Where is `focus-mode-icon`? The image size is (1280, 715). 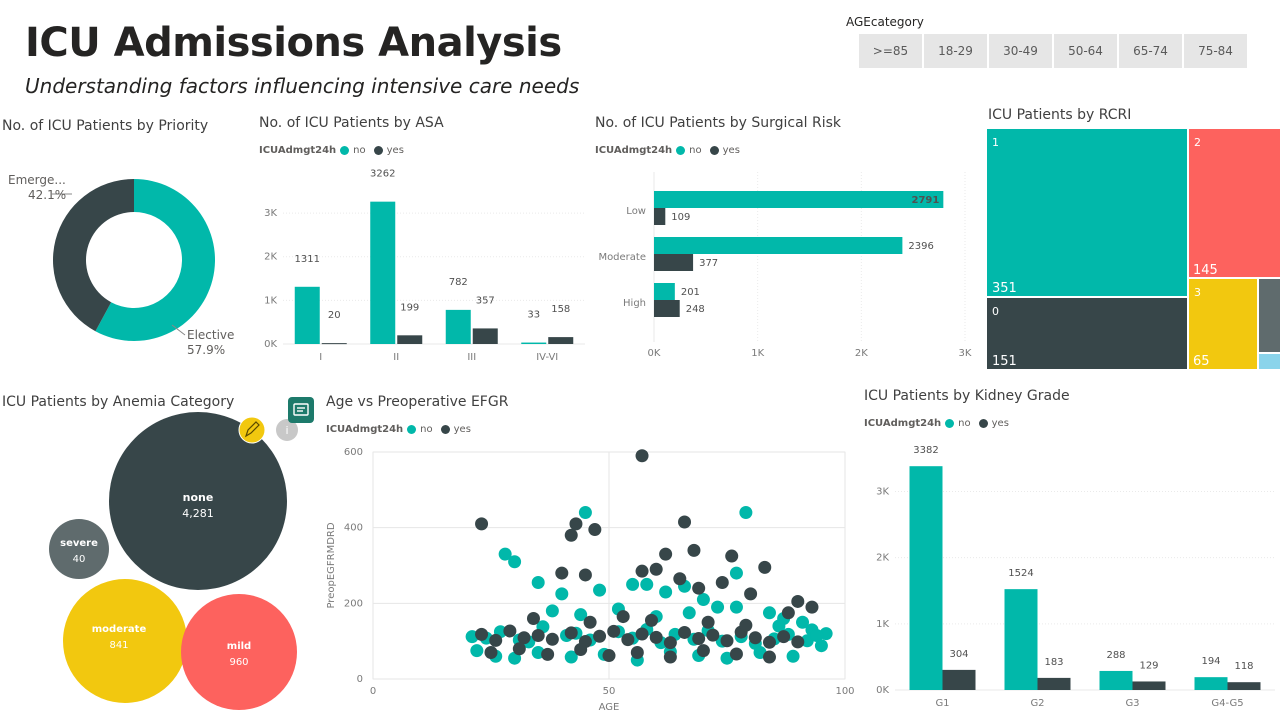
focus-mode-icon is located at coordinates (301, 410).